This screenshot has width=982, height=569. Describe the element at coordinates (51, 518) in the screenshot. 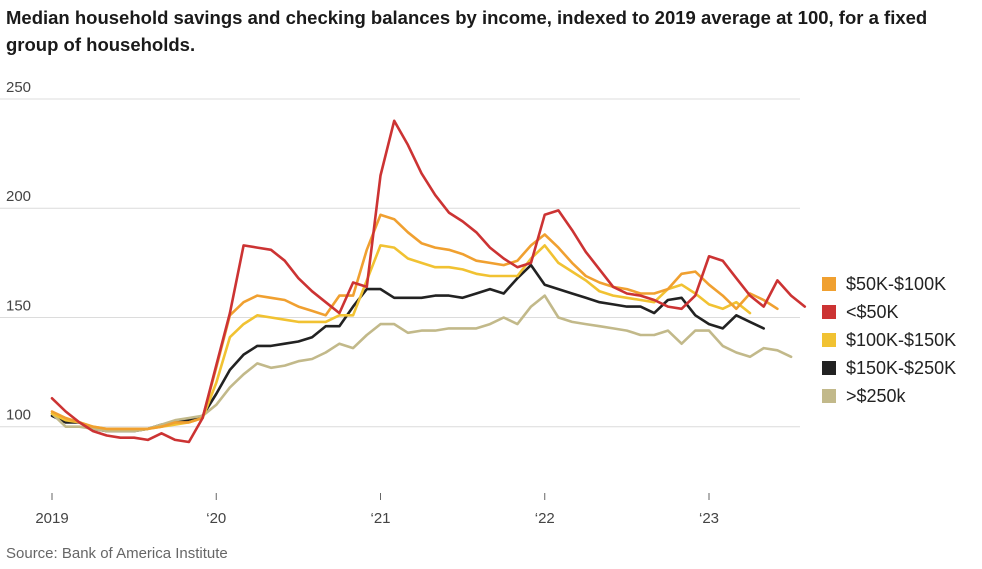

I see `x-tick-label-0: 2019` at that location.